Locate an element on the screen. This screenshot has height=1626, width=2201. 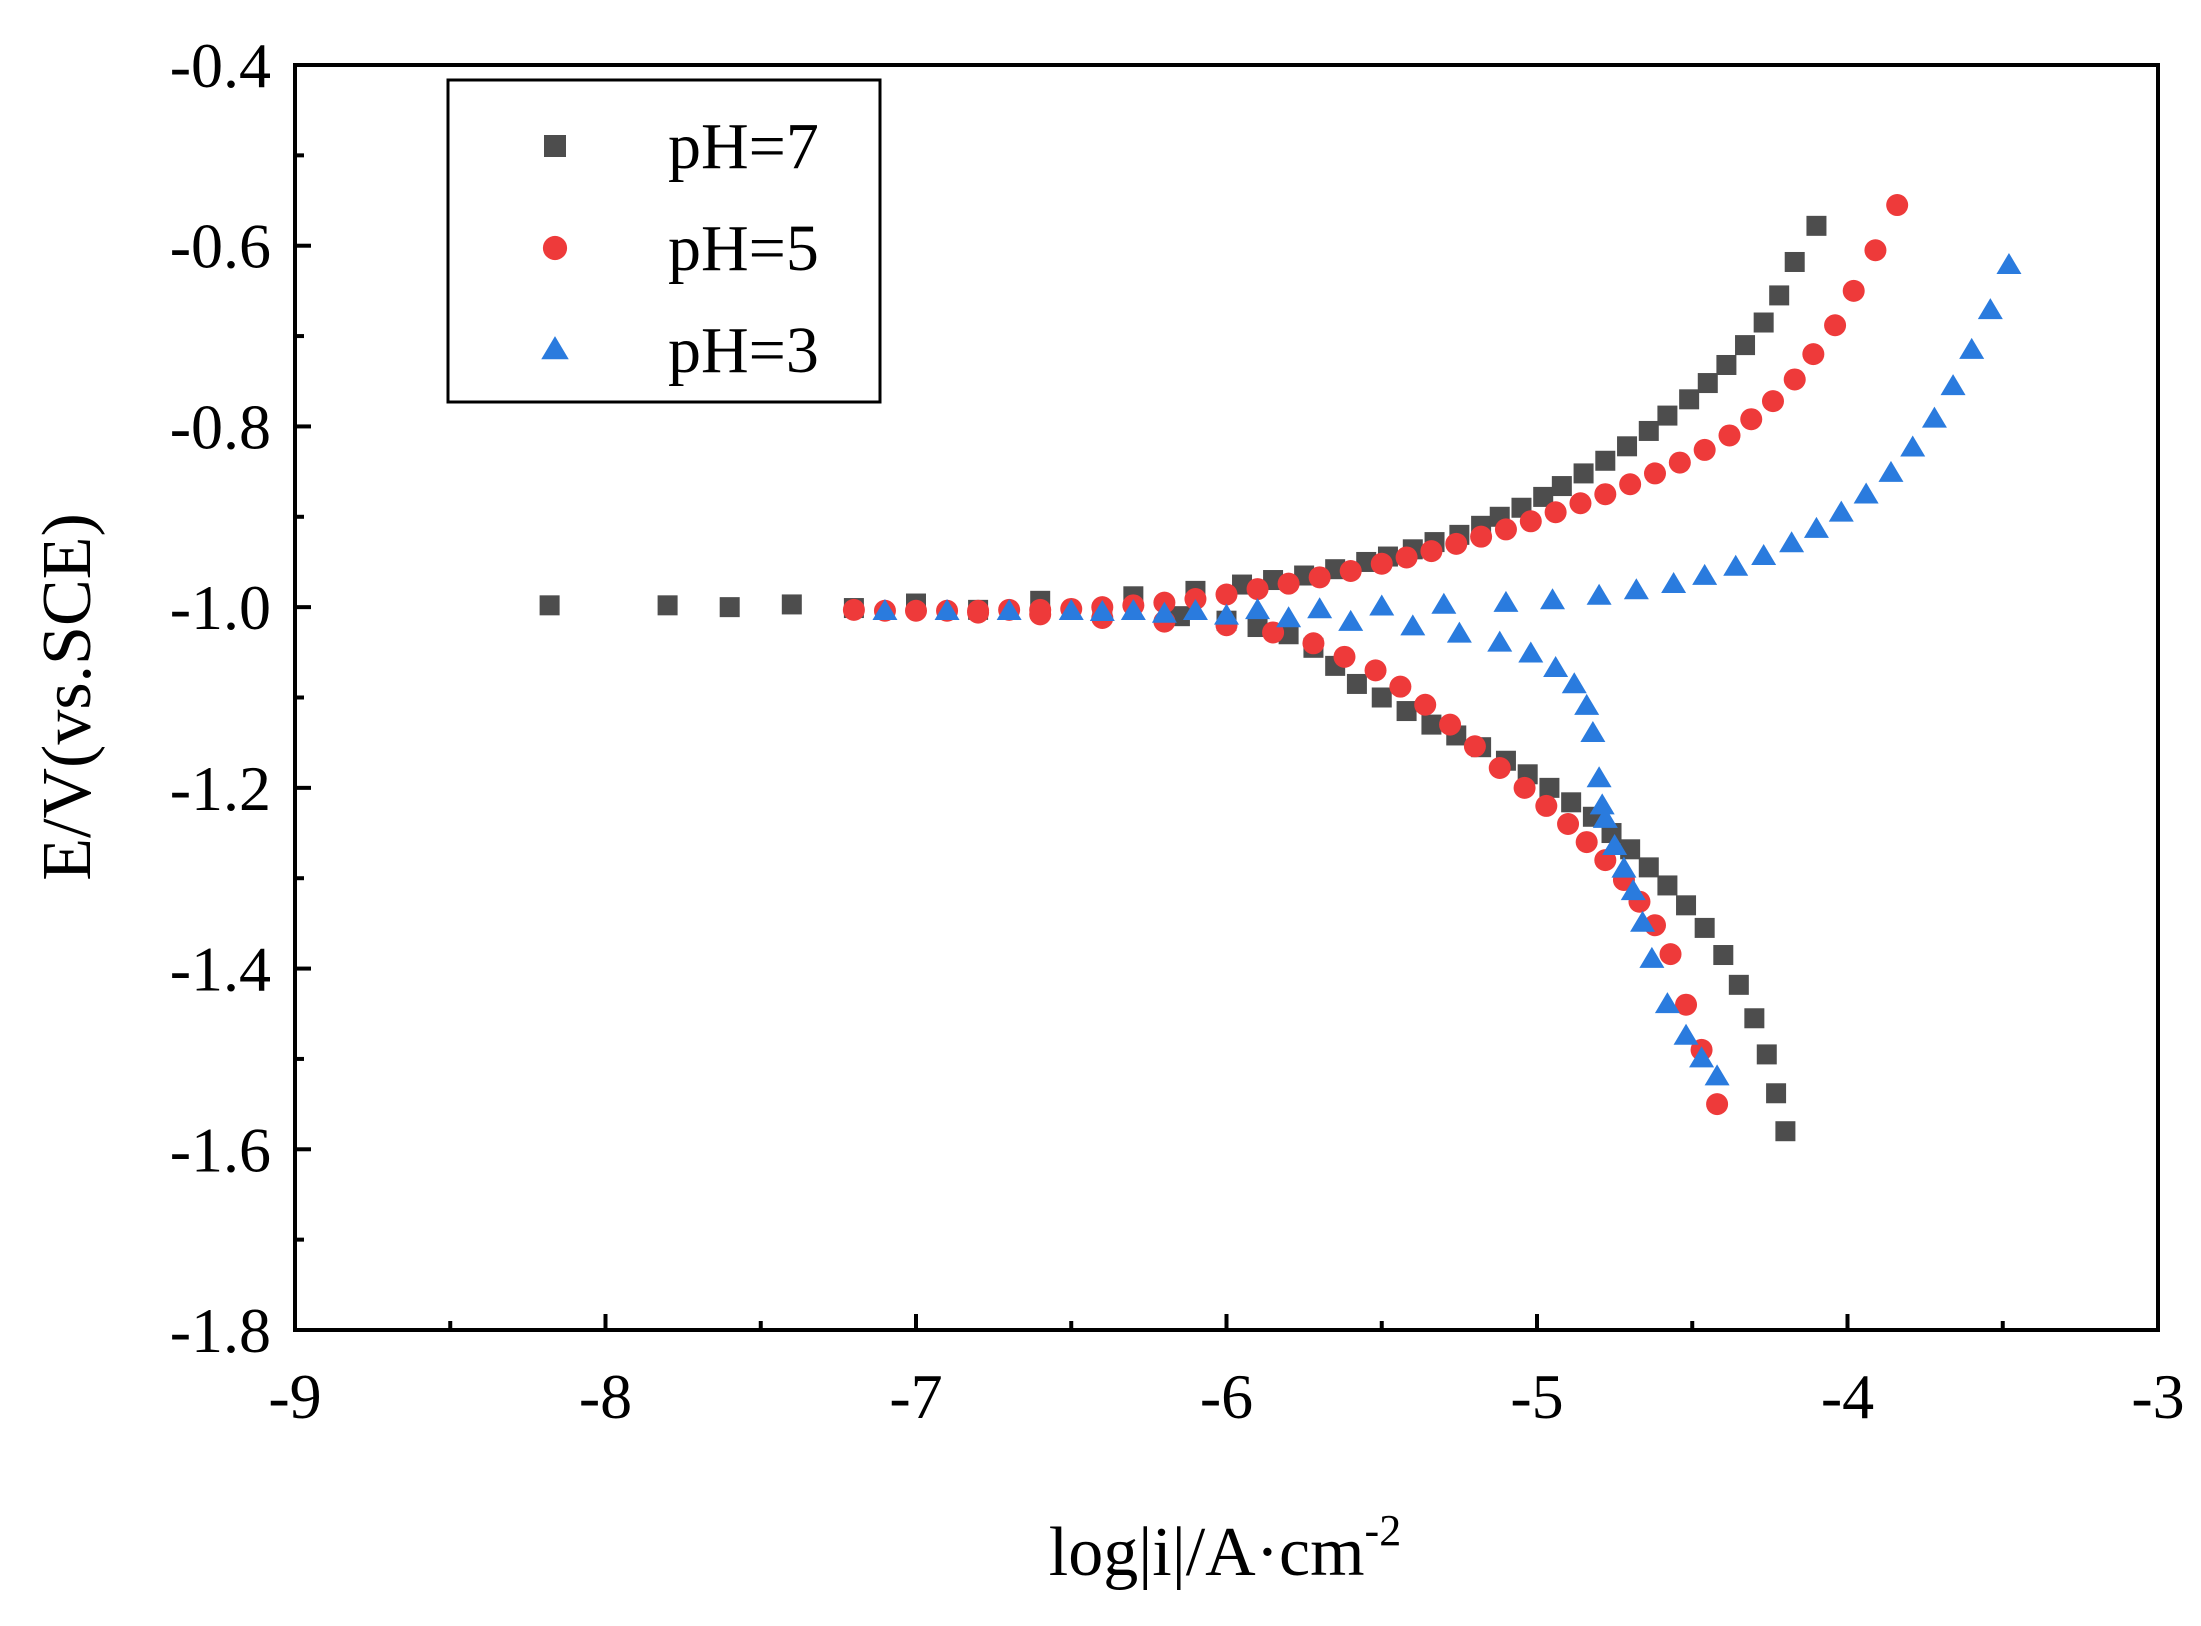
legend-symbol-ph3 is located at coordinates (555, 348).